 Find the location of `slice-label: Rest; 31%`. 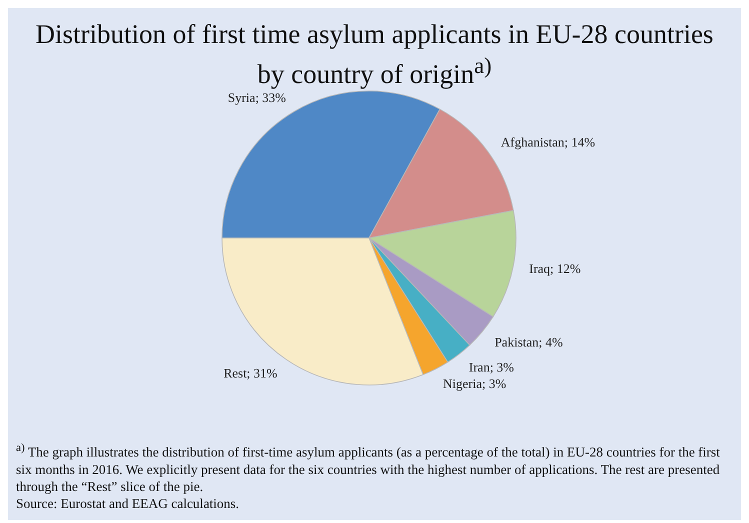

slice-label: Rest; 31% is located at coordinates (251, 372).